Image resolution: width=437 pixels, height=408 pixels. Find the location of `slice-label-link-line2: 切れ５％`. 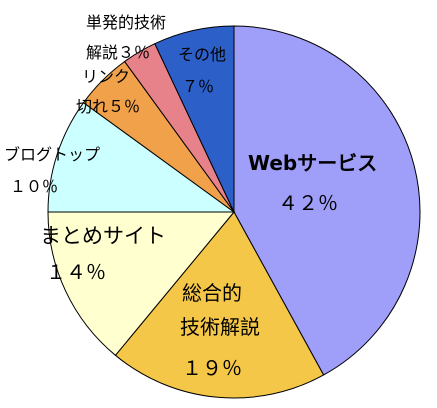

slice-label-link-line2: 切れ５％ is located at coordinates (108, 106).